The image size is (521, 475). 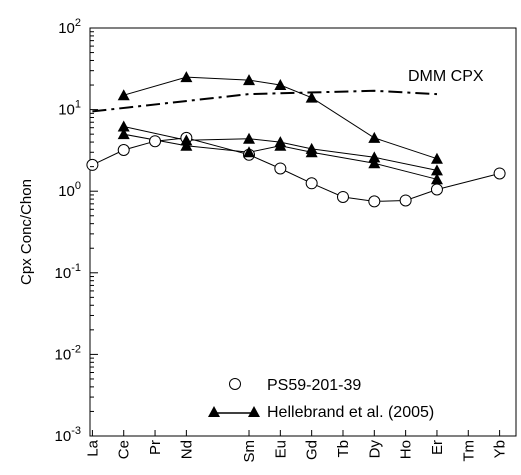 What do you see at coordinates (468, 451) in the screenshot?
I see `x-tick-label: Tm` at bounding box center [468, 451].